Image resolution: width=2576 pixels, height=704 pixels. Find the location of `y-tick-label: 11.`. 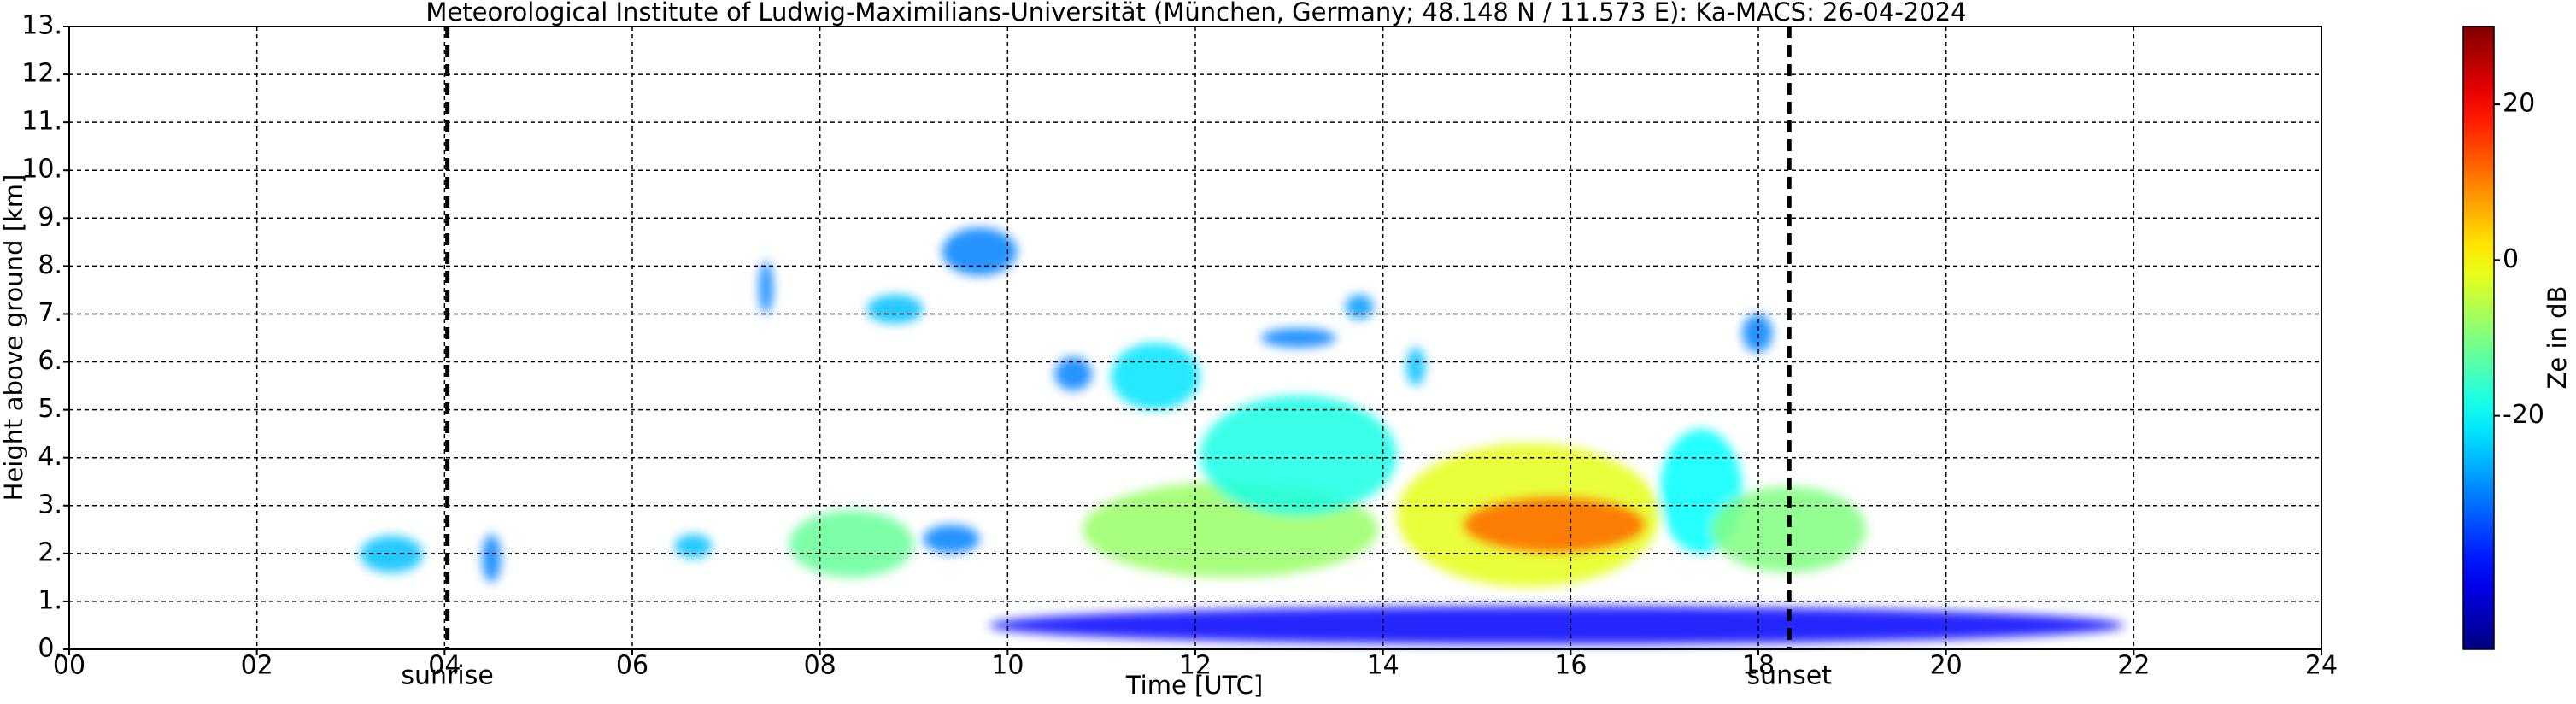

y-tick-label: 11. is located at coordinates (41, 122).